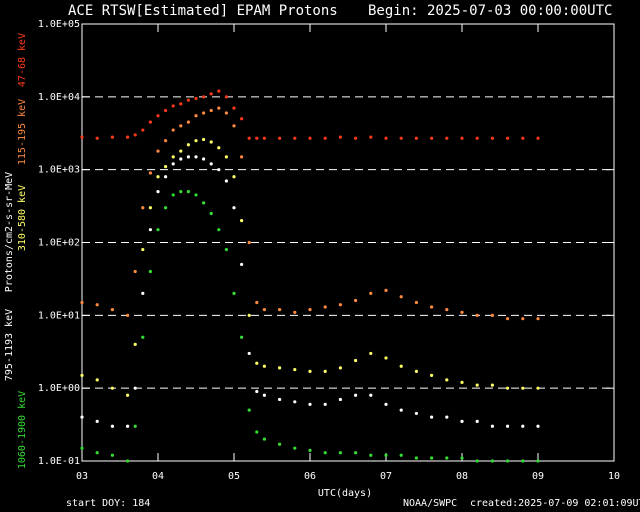 The width and height of the screenshot is (640, 512). What do you see at coordinates (462, 476) in the screenshot?
I see `x-tick-label: 08` at bounding box center [462, 476].